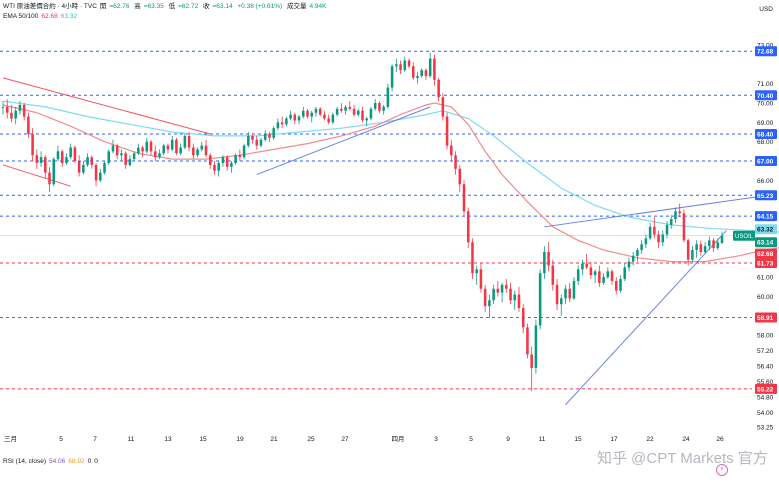  Describe the element at coordinates (345, 439) in the screenshot. I see `x-tick-9: 27` at that location.